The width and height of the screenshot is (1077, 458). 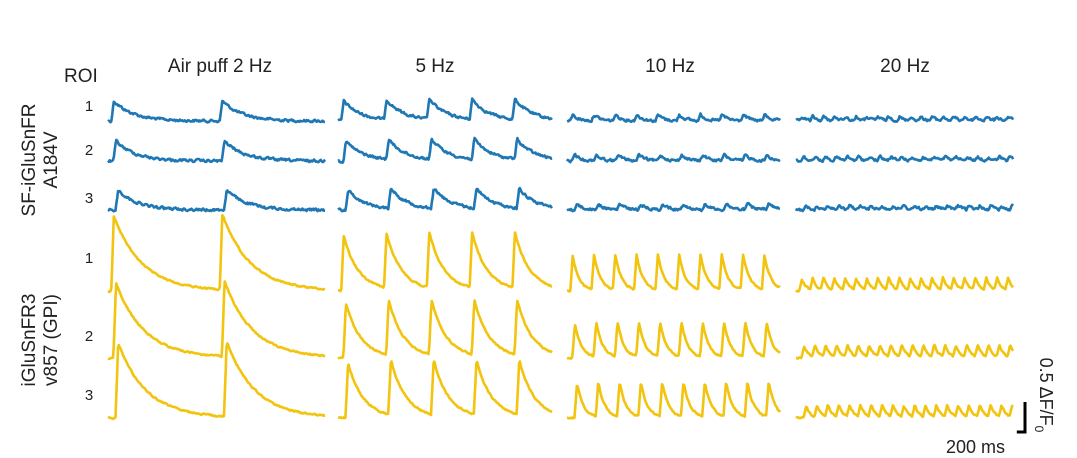 What do you see at coordinates (435, 66) in the screenshot?
I see `column-title-5hz: 5 Hz` at bounding box center [435, 66].